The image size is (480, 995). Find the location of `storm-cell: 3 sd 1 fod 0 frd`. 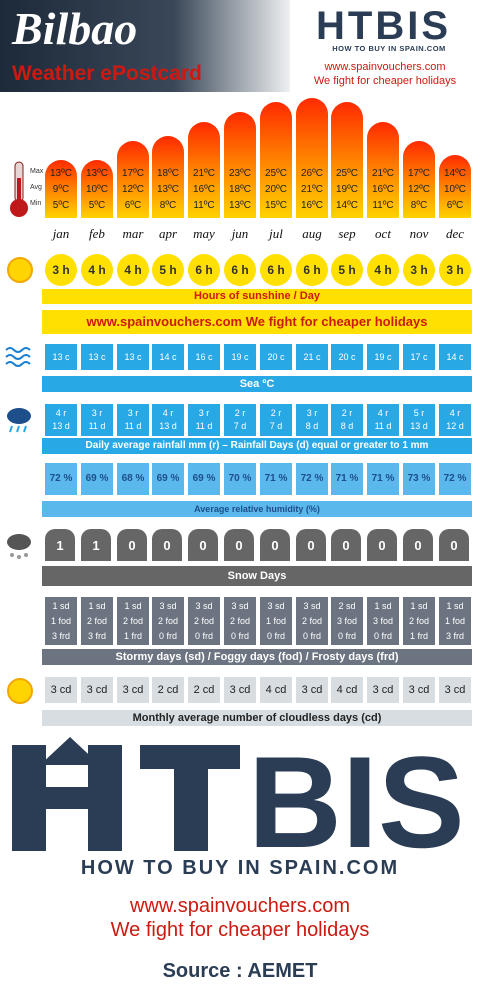

storm-cell: 3 sd 1 fod 0 frd is located at coordinates (276, 621).